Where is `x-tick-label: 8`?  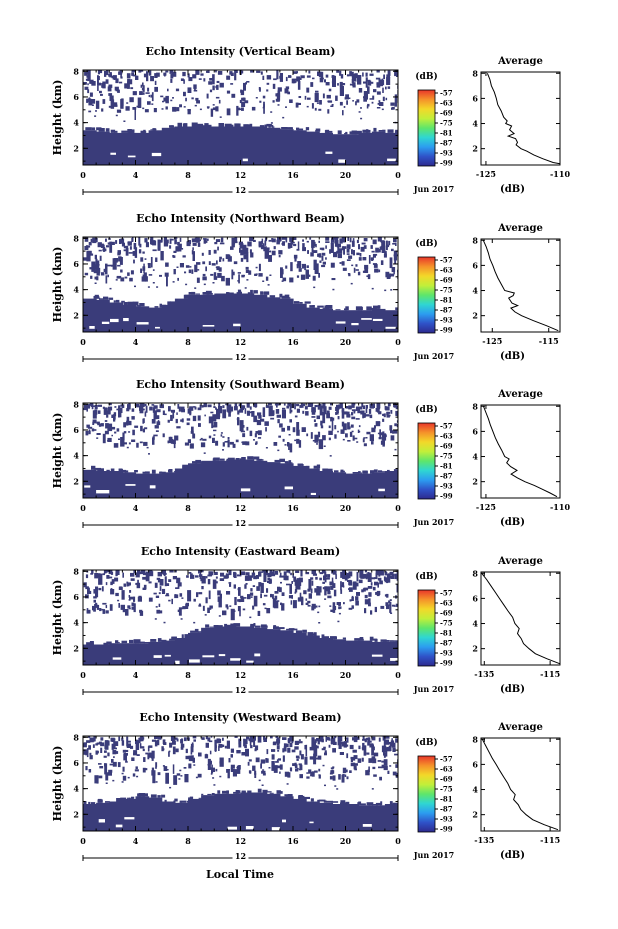
x-tick-label: 8 is located at coordinates (188, 675).